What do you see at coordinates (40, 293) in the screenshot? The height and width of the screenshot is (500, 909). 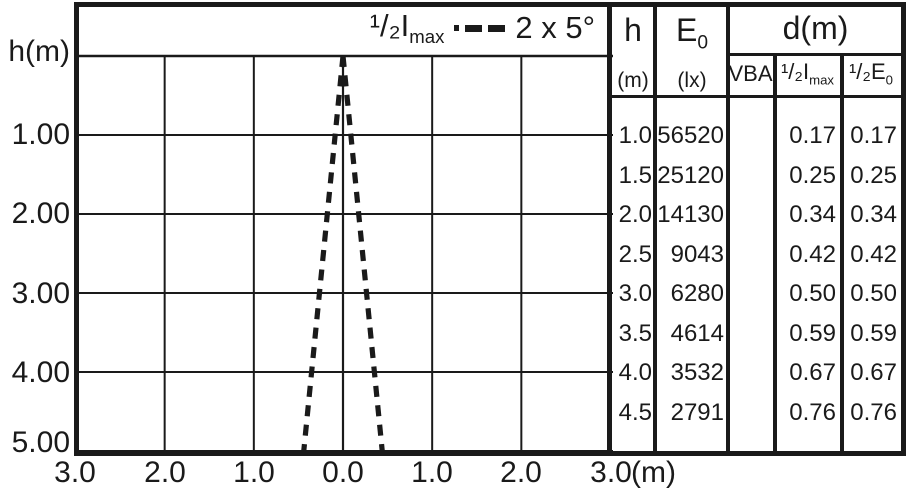 I see `y-tick-label: 3.00` at bounding box center [40, 293].